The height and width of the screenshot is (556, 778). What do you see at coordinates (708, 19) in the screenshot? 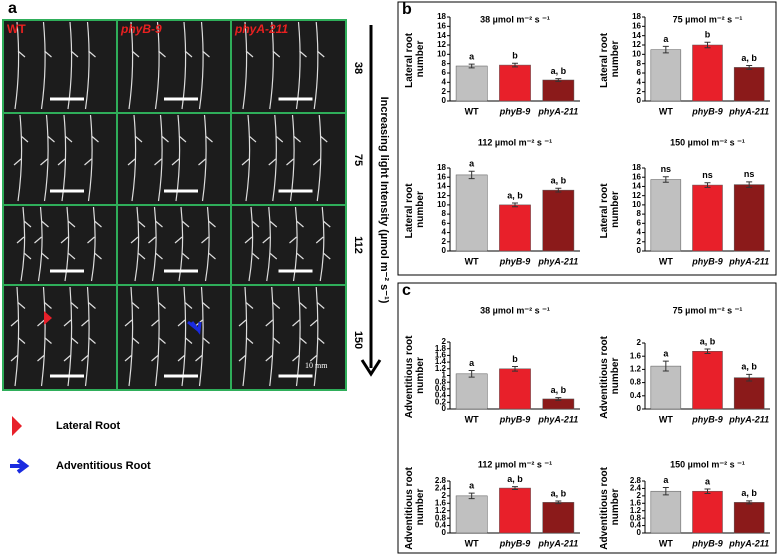
I see `chart-title: 75 µmol m⁻² s ⁻¹` at bounding box center [708, 19].